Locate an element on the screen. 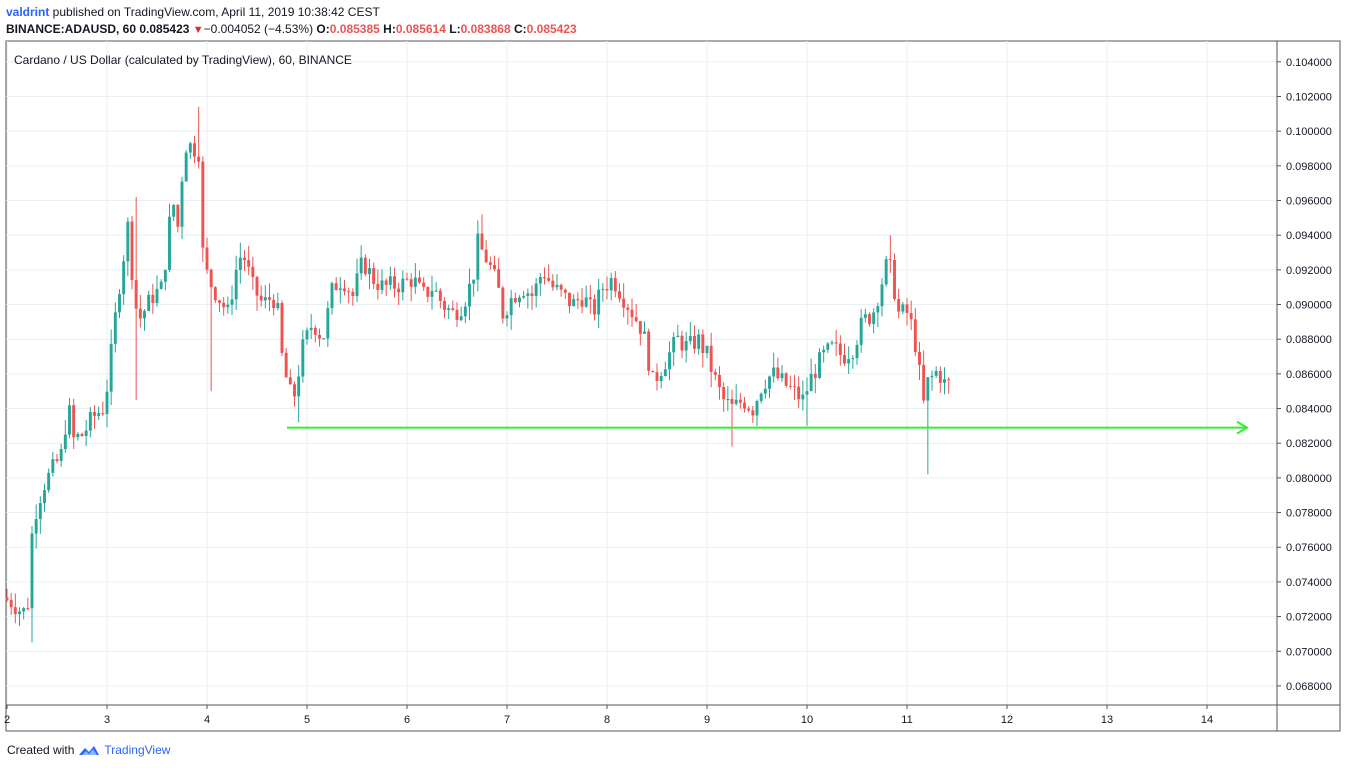 This screenshot has height=768, width=1347. price-tick-label: 0.100000 is located at coordinates (1309, 132).